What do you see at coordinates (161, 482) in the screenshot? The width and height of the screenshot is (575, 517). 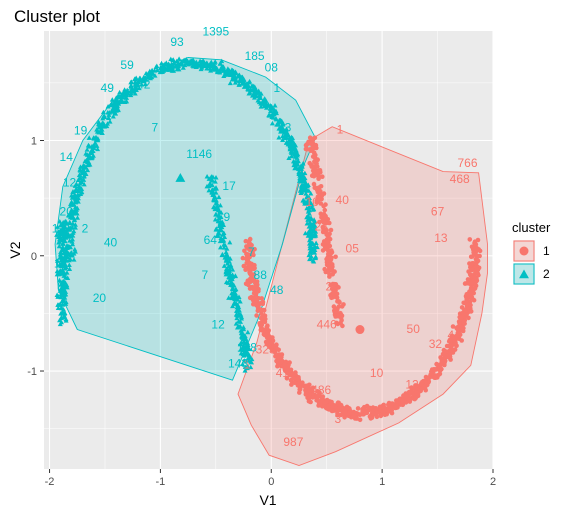 I see `x-tick-label: -1` at bounding box center [161, 482].